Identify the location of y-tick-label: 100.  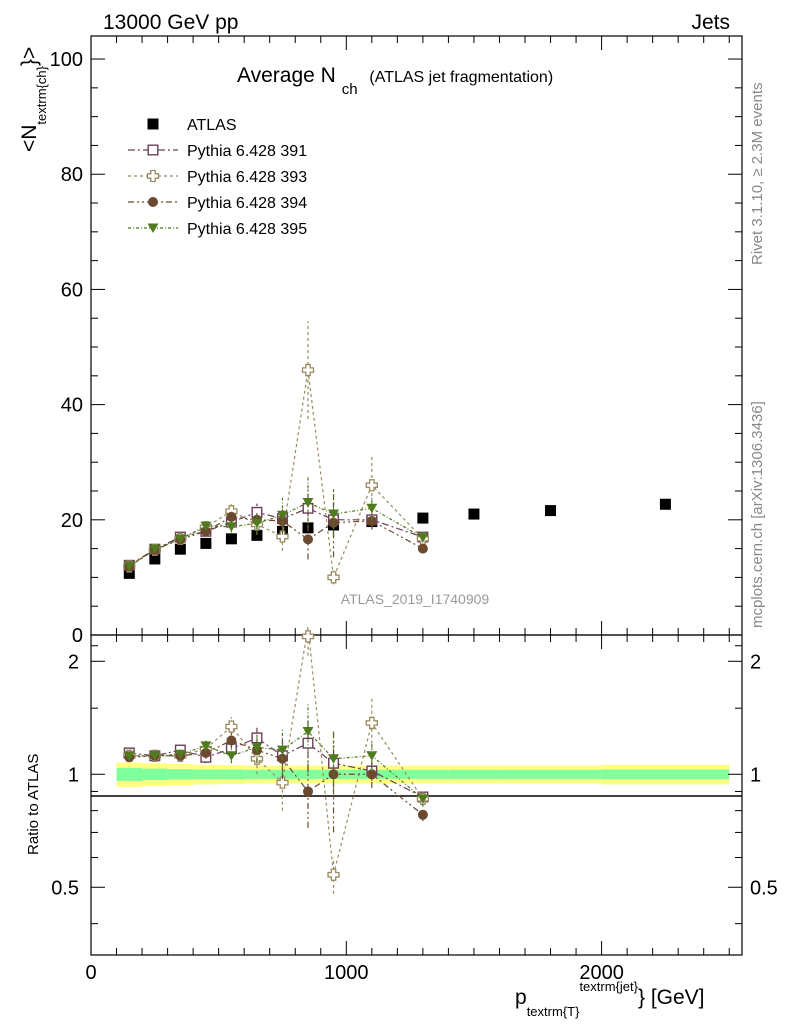
(66, 60).